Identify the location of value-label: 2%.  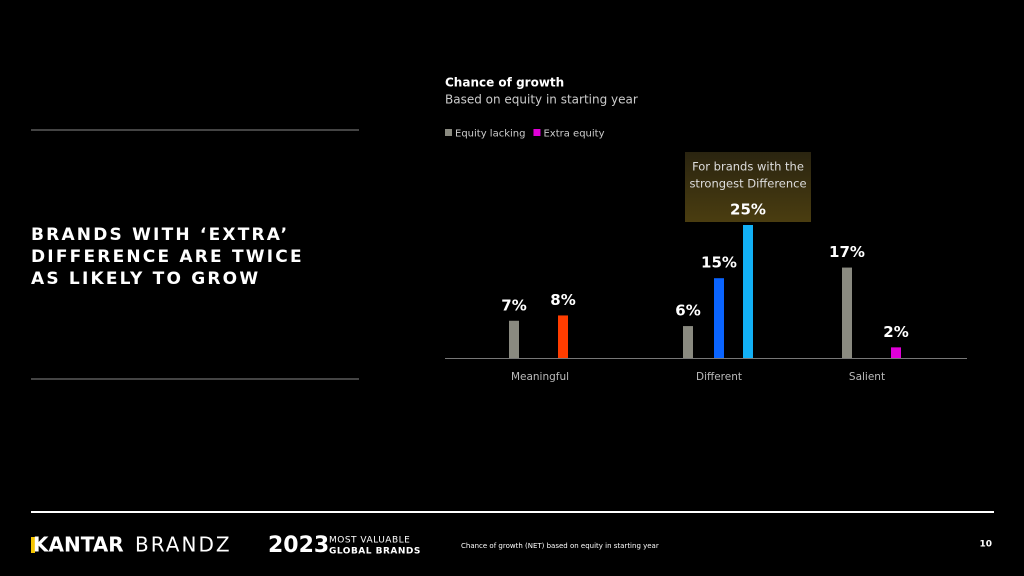
(895, 332).